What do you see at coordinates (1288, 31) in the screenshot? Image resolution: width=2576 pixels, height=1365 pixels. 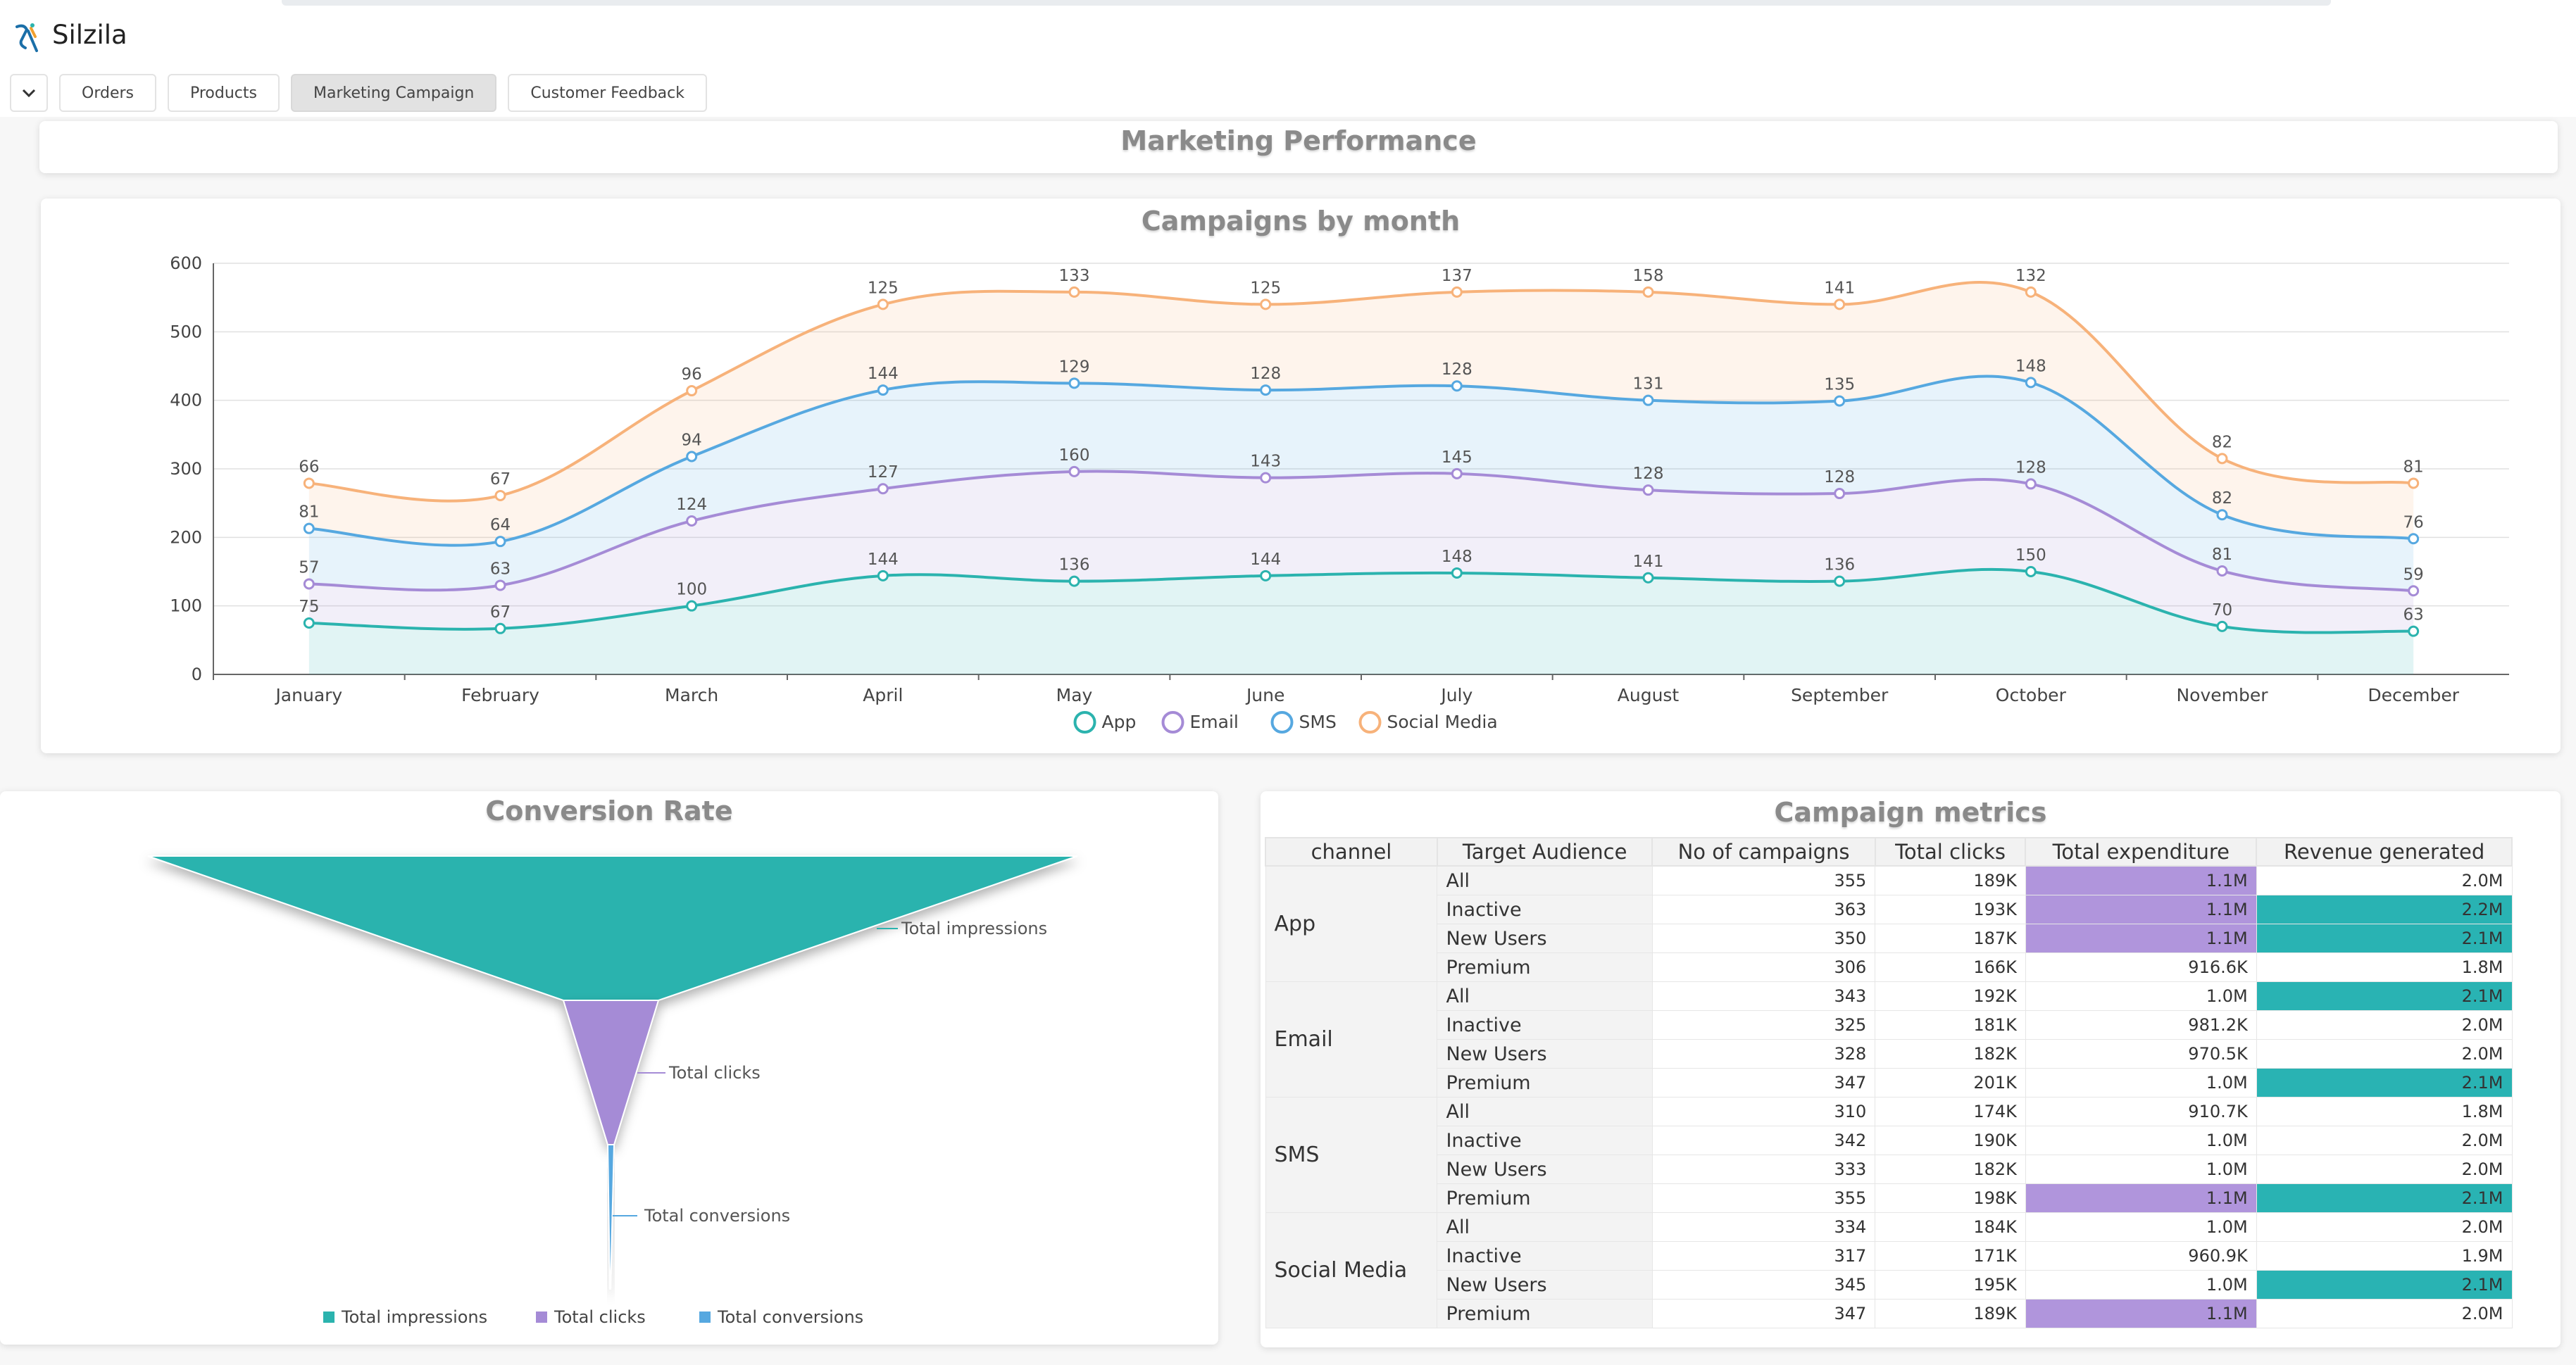 I see `app-header: Silzila` at bounding box center [1288, 31].